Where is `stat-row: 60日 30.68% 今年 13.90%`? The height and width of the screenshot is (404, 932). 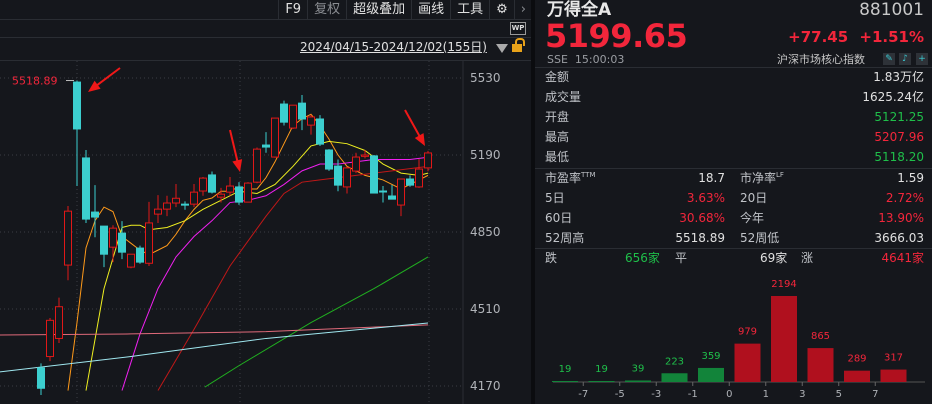
stat-row: 60日 30.68% 今年 13.90% is located at coordinates (733, 218).